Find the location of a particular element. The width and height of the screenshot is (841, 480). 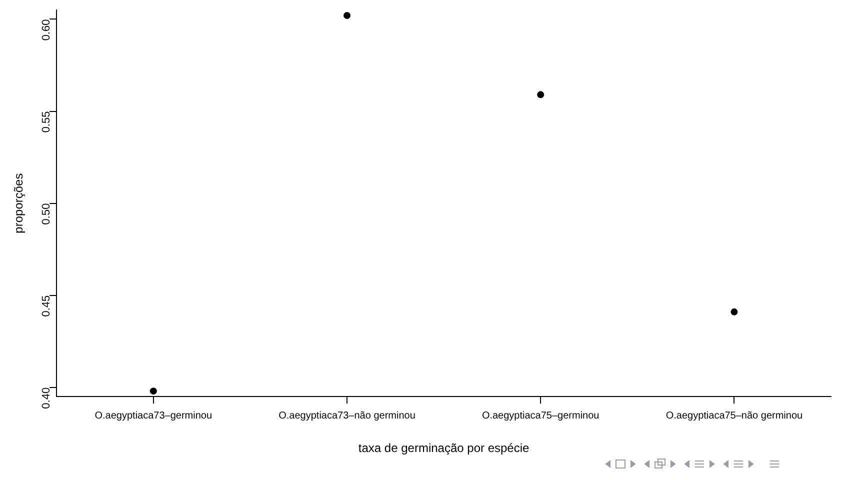

y-tick-label: 0.40 is located at coordinates (46, 398).